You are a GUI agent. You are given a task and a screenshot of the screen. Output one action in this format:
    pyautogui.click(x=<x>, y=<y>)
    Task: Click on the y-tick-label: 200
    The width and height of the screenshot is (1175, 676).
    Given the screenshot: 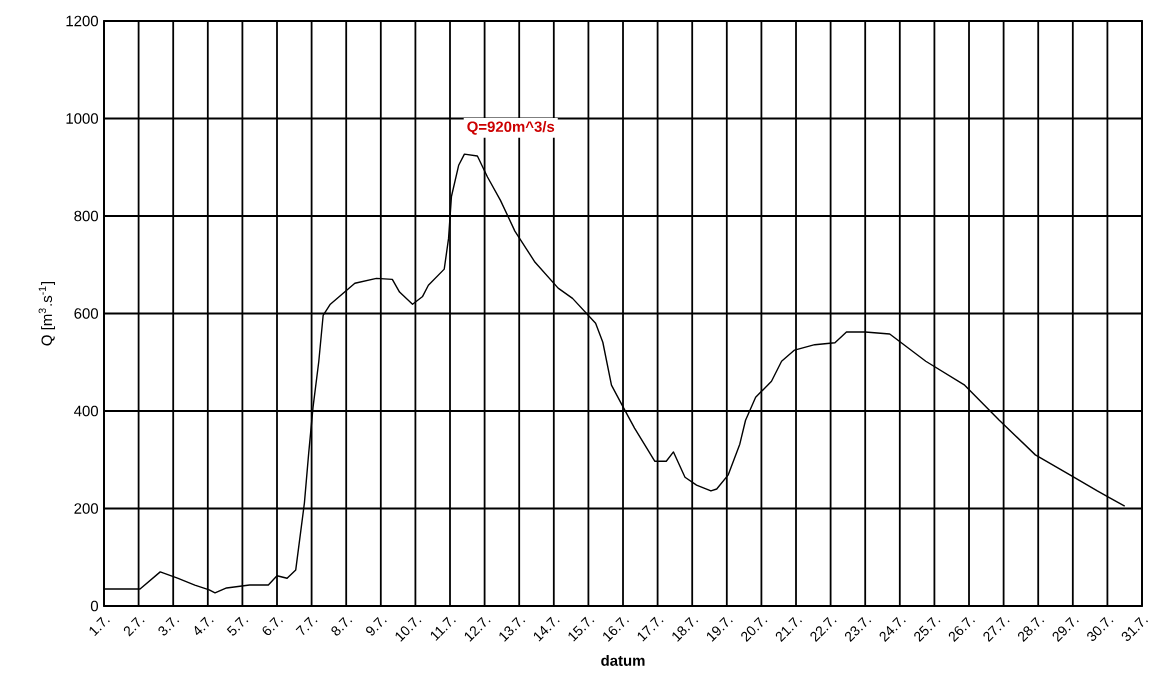 What is the action you would take?
    pyautogui.click(x=86, y=508)
    